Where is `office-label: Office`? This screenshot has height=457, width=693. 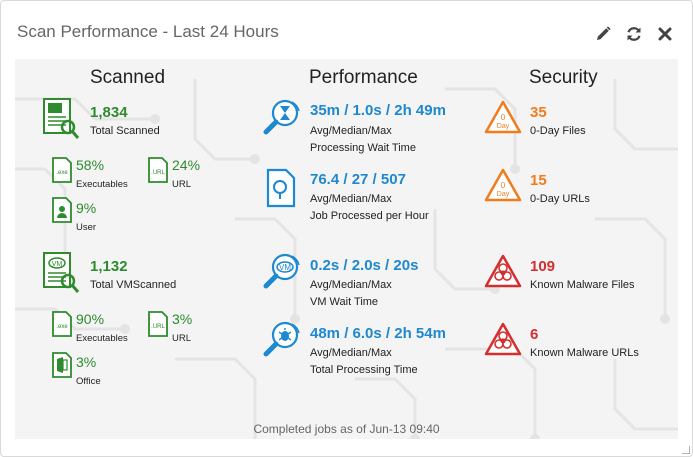 office-label: Office is located at coordinates (88, 381).